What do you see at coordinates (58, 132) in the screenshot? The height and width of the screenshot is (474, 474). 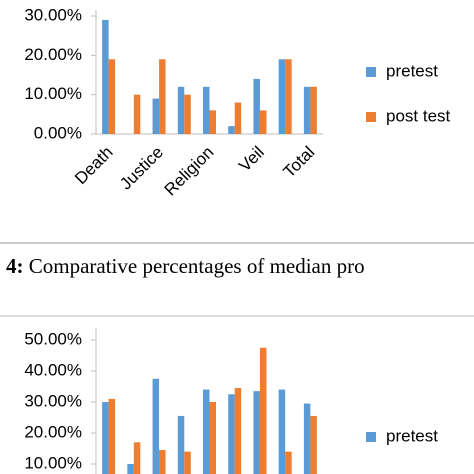 I see `y-tick-label: 0.00%` at bounding box center [58, 132].